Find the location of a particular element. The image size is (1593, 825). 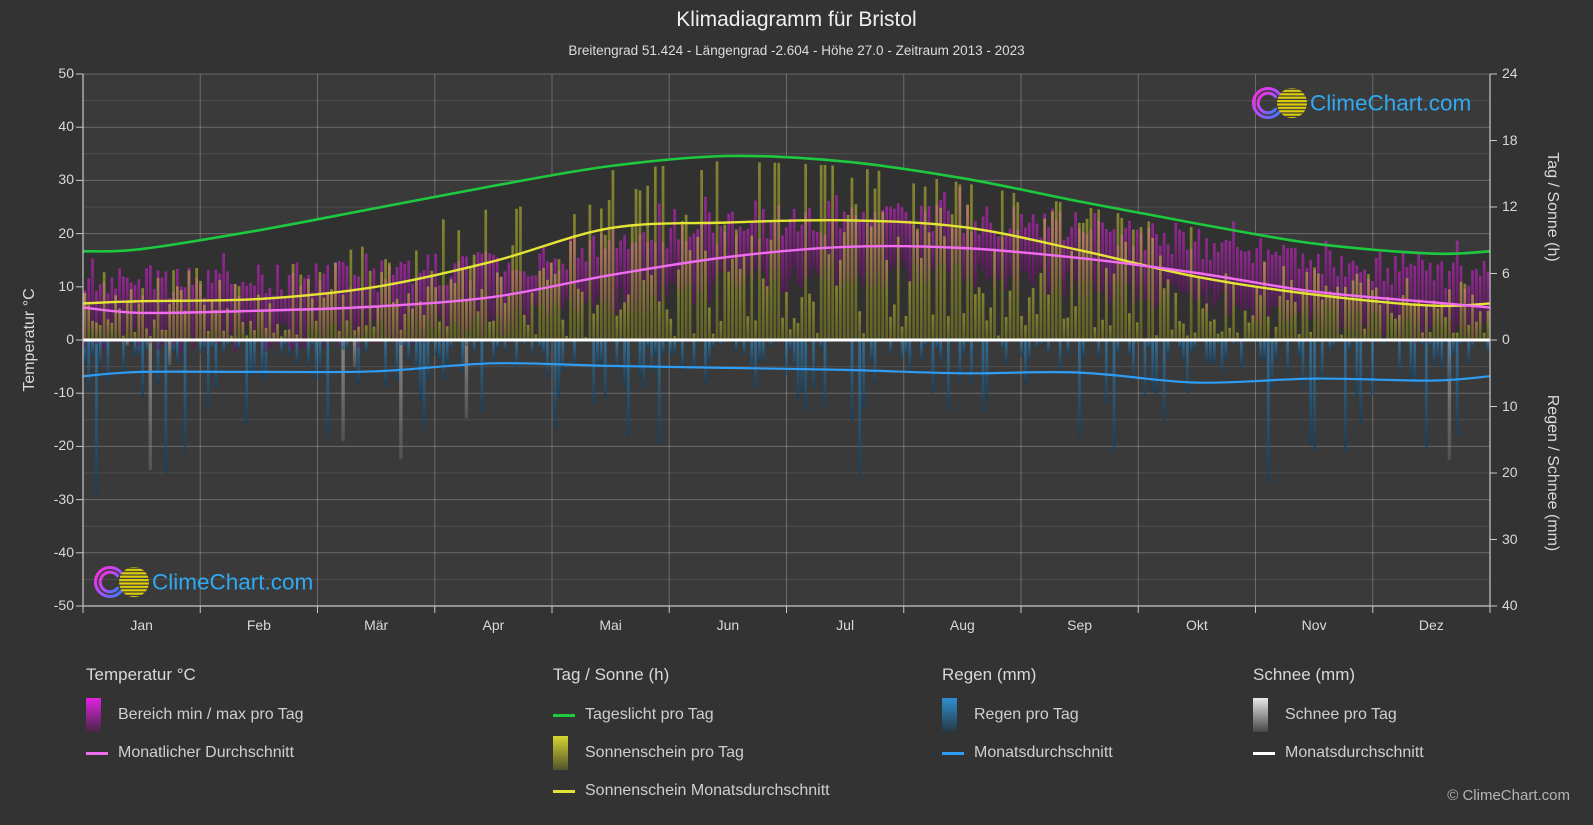

y-axis-temp-tick: -40 is located at coordinates (63, 551).